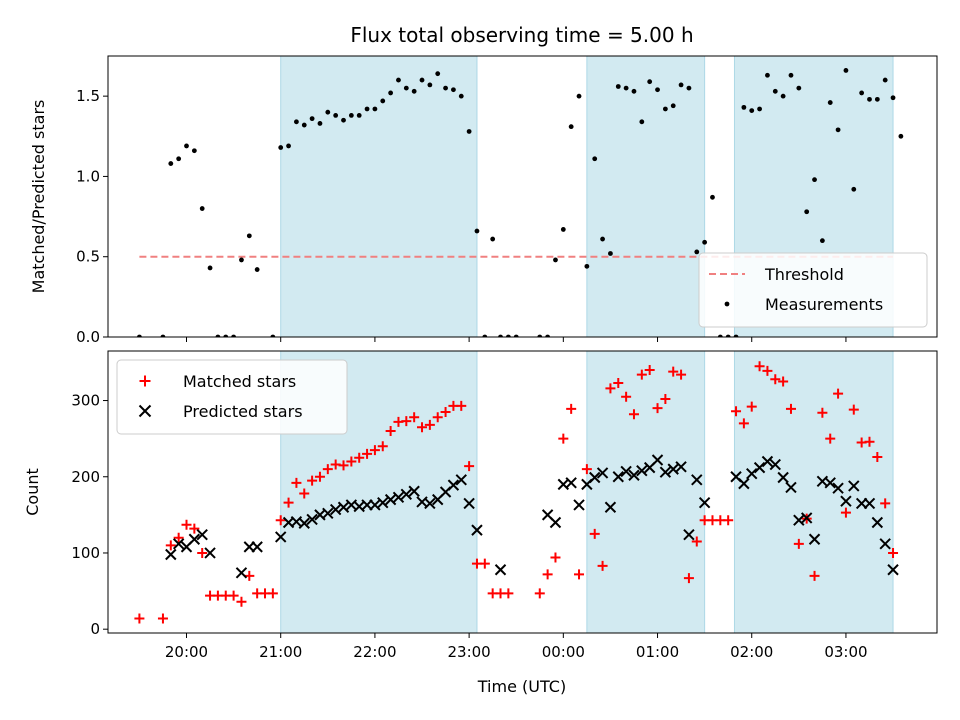  What do you see at coordinates (88, 96) in the screenshot?
I see `y-tick-label: 1.5` at bounding box center [88, 96].